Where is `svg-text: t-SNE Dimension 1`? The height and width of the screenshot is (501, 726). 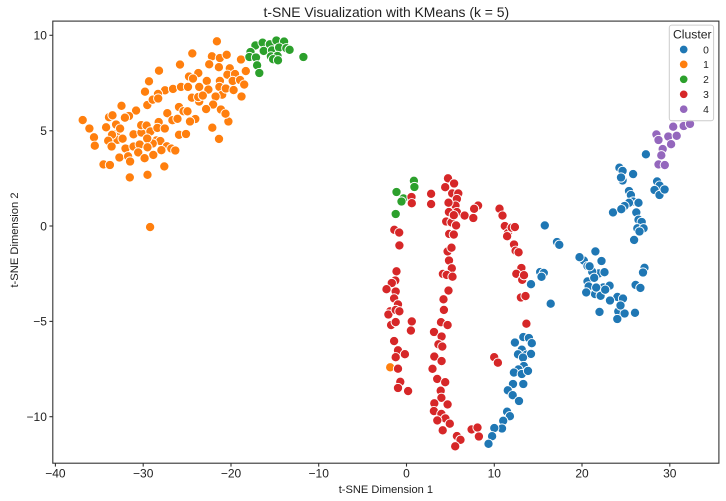 svg-text: t-SNE Dimension 1 is located at coordinates (386, 490).